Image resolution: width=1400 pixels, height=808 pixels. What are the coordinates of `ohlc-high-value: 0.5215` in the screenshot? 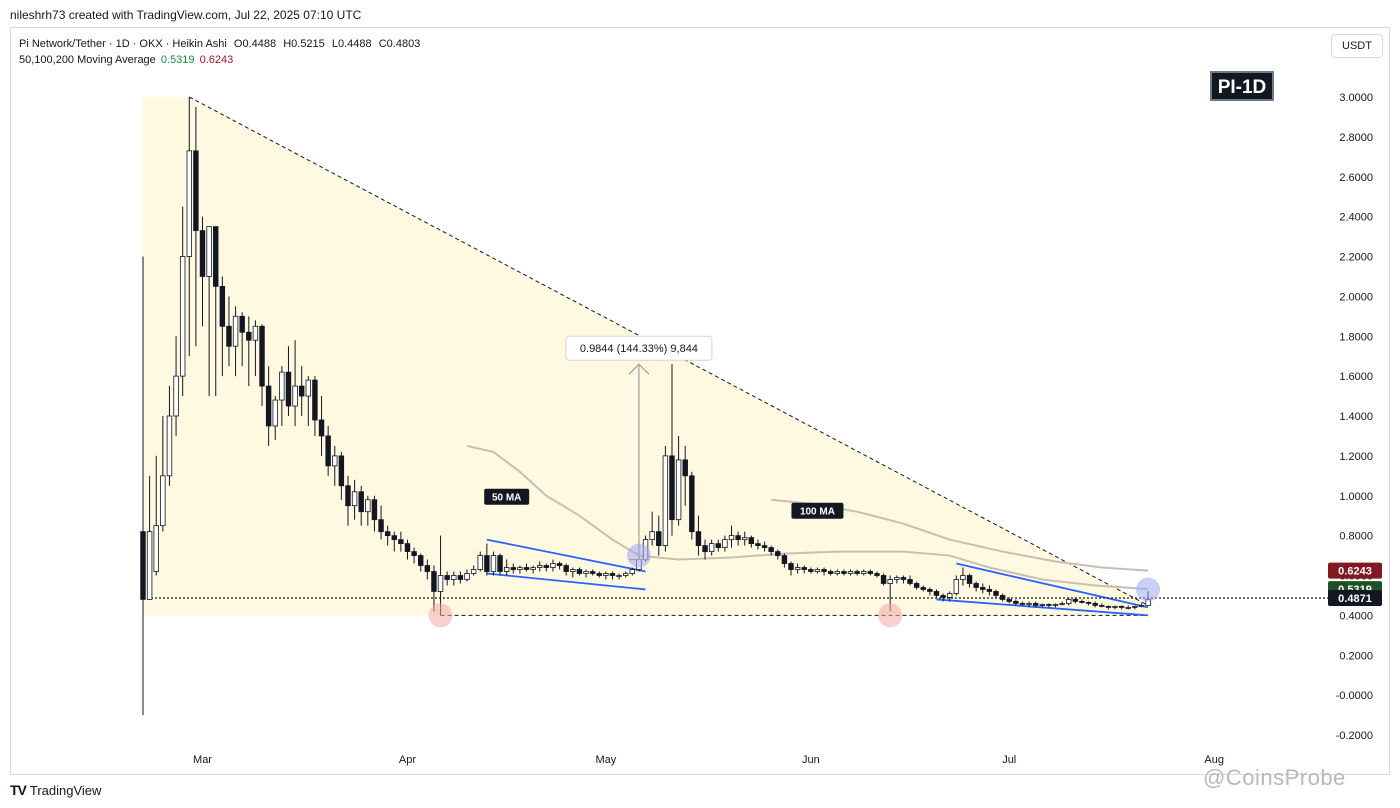 It's located at (308, 44).